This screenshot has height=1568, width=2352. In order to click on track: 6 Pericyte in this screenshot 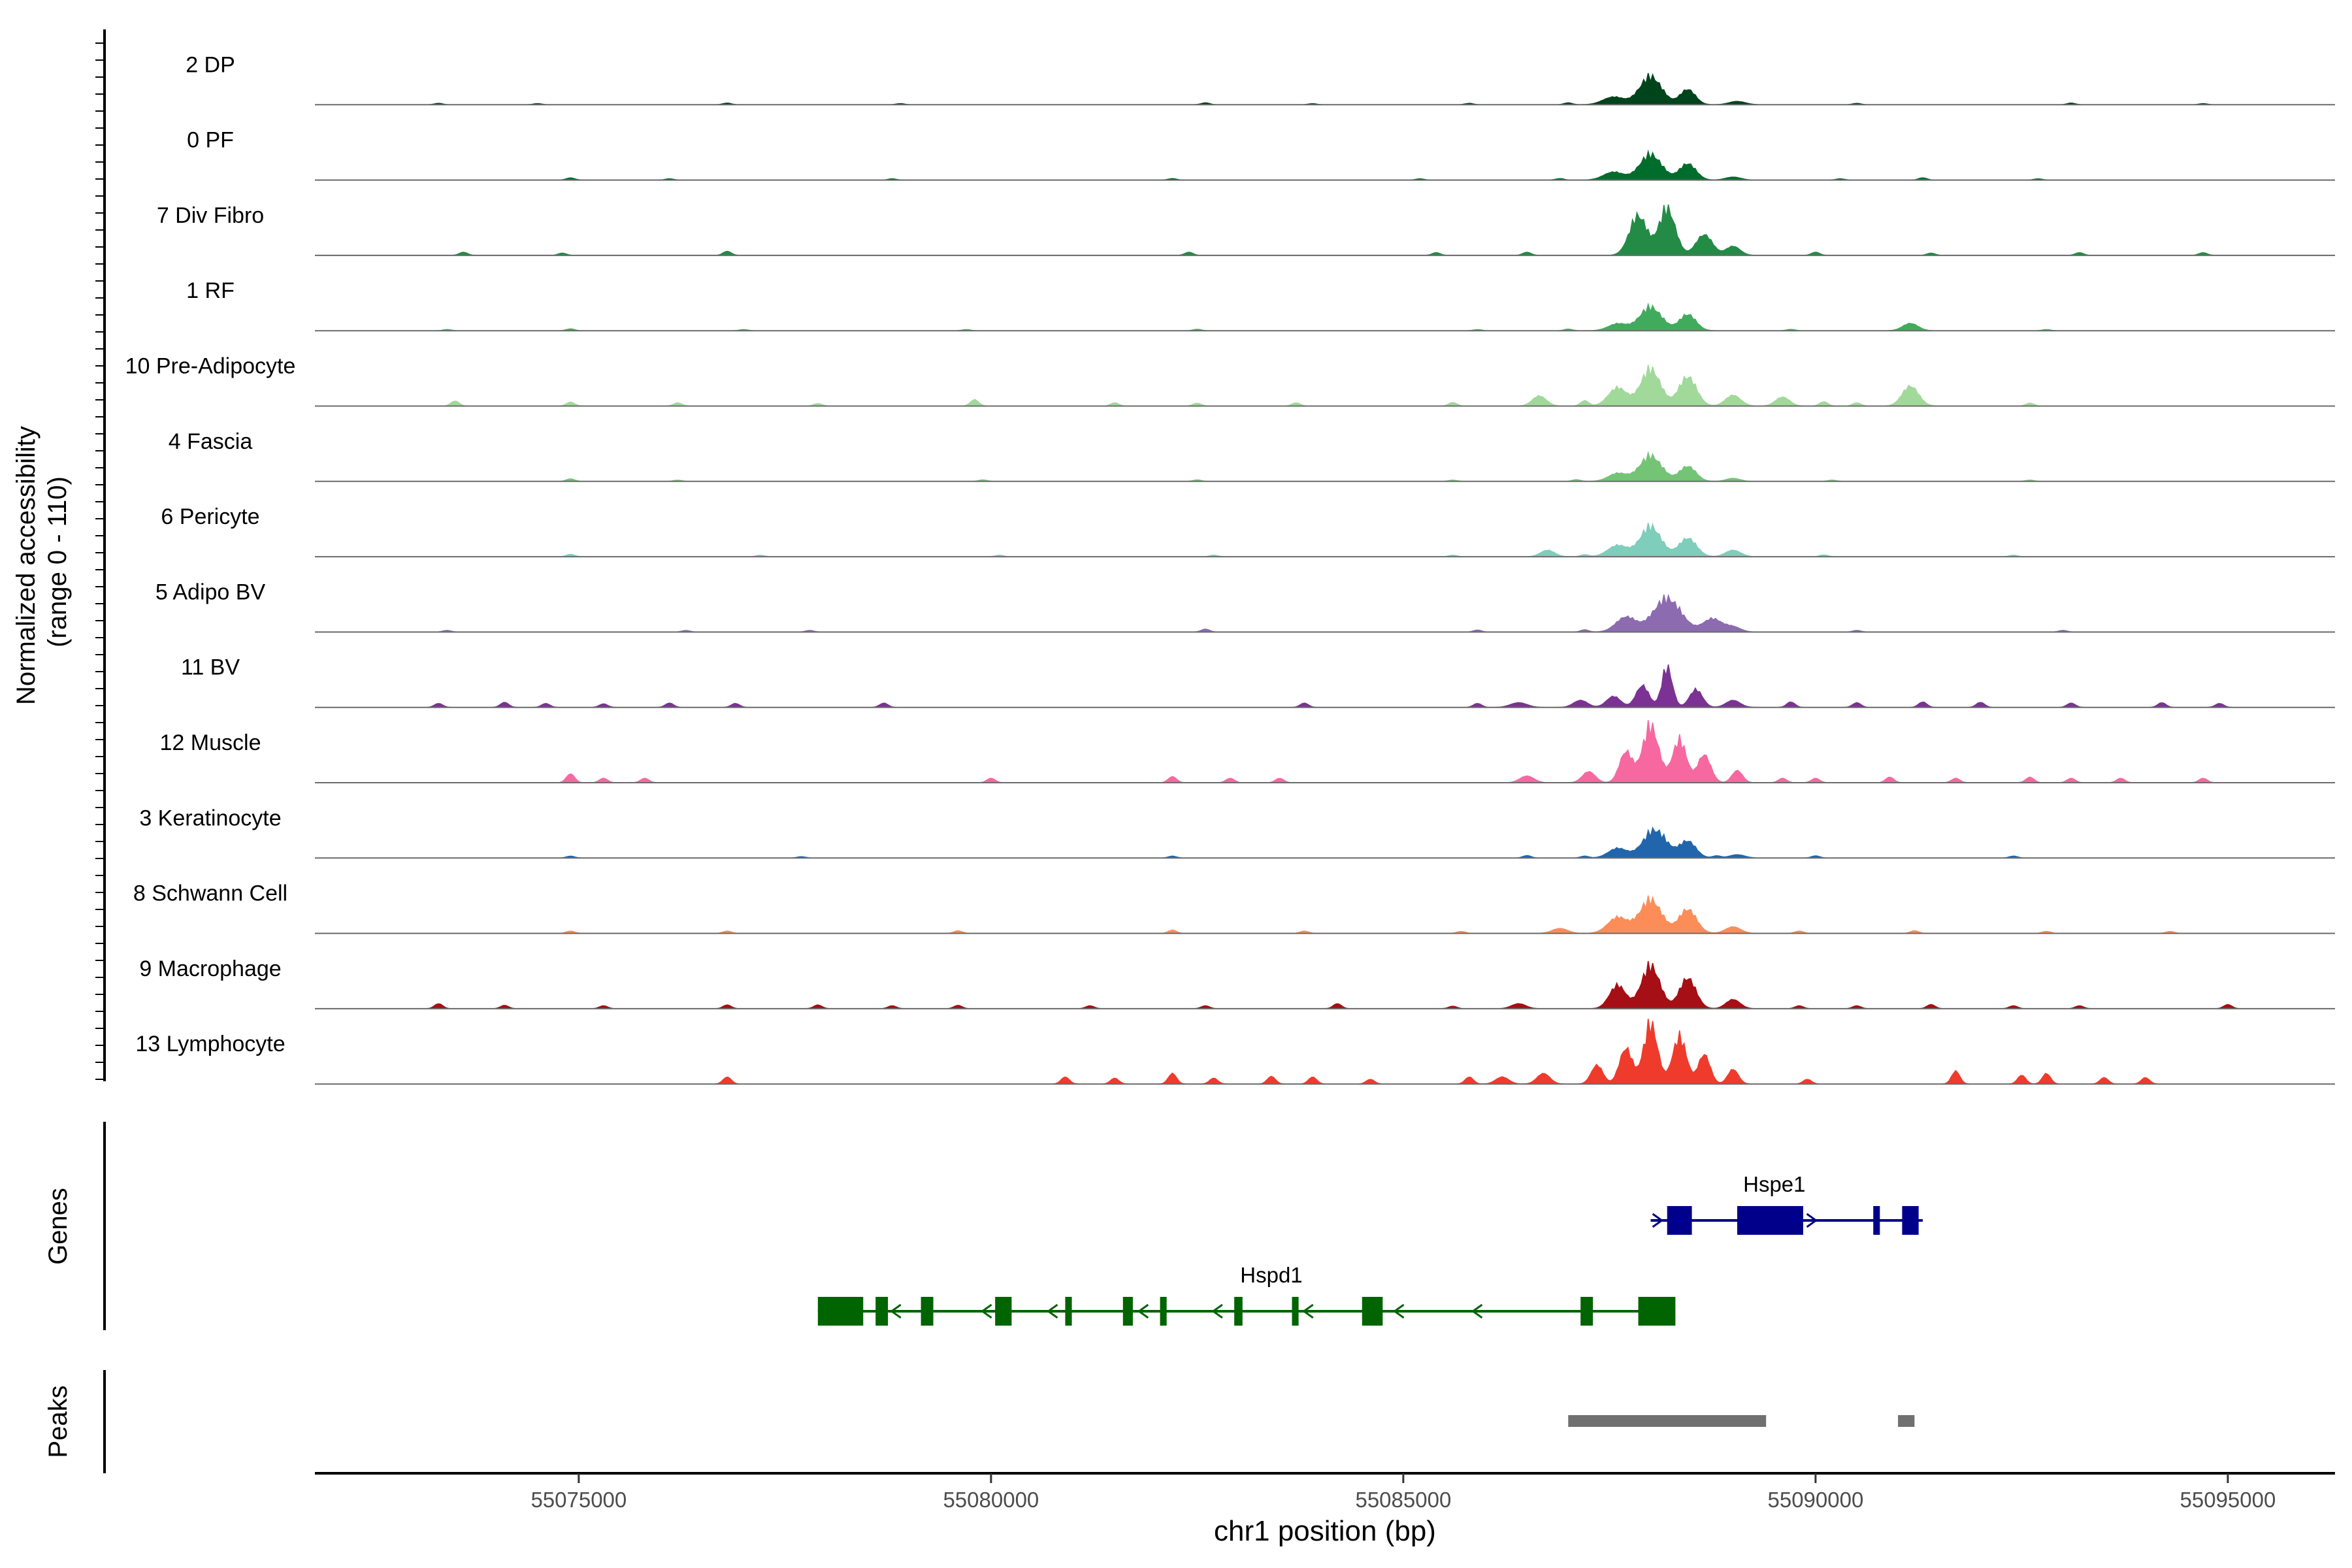, I will do `click(1248, 531)`.